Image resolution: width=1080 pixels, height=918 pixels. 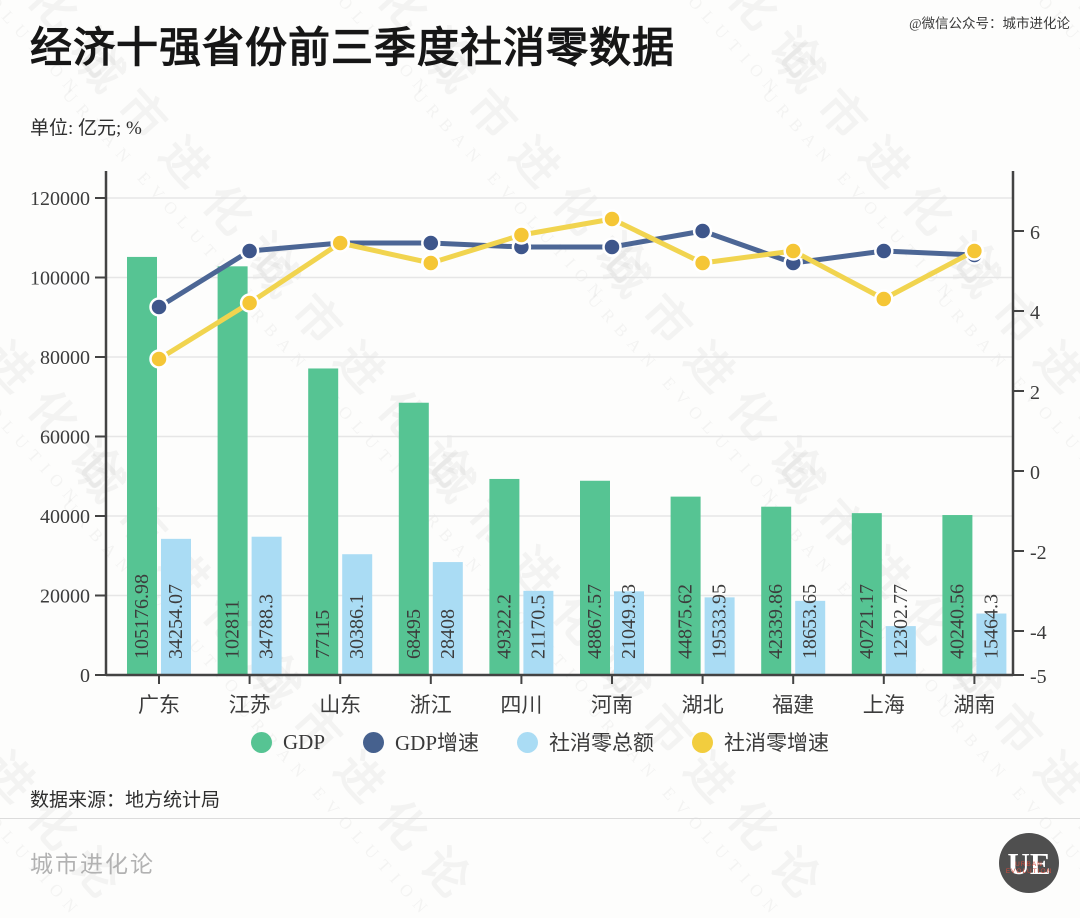 I want to click on bar-value-label: 18653.65, so click(x=810, y=621).